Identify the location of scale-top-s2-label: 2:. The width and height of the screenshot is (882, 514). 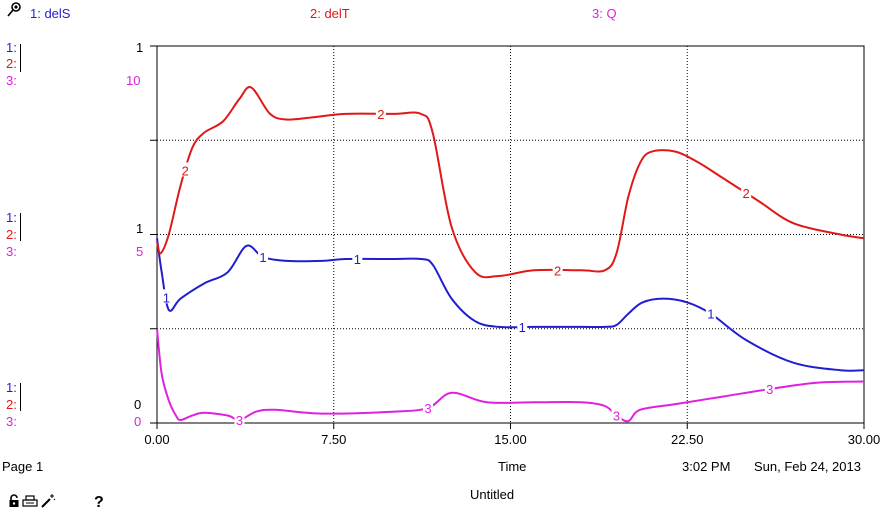
(11, 63).